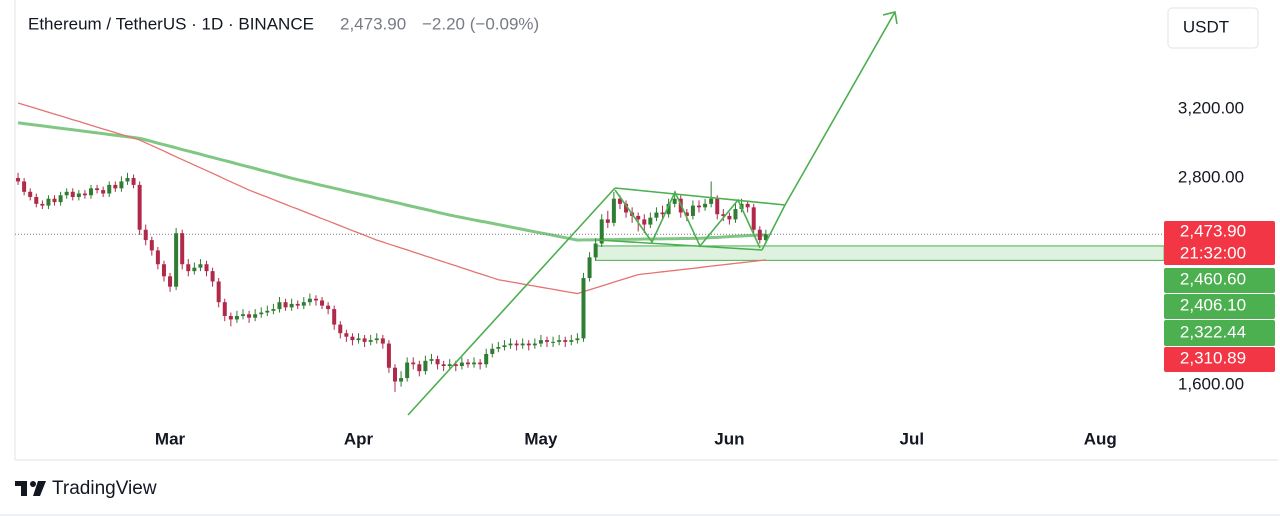 This screenshot has width=1280, height=516. Describe the element at coordinates (373, 23) in the screenshot. I see `last-price: 2,473.90` at that location.